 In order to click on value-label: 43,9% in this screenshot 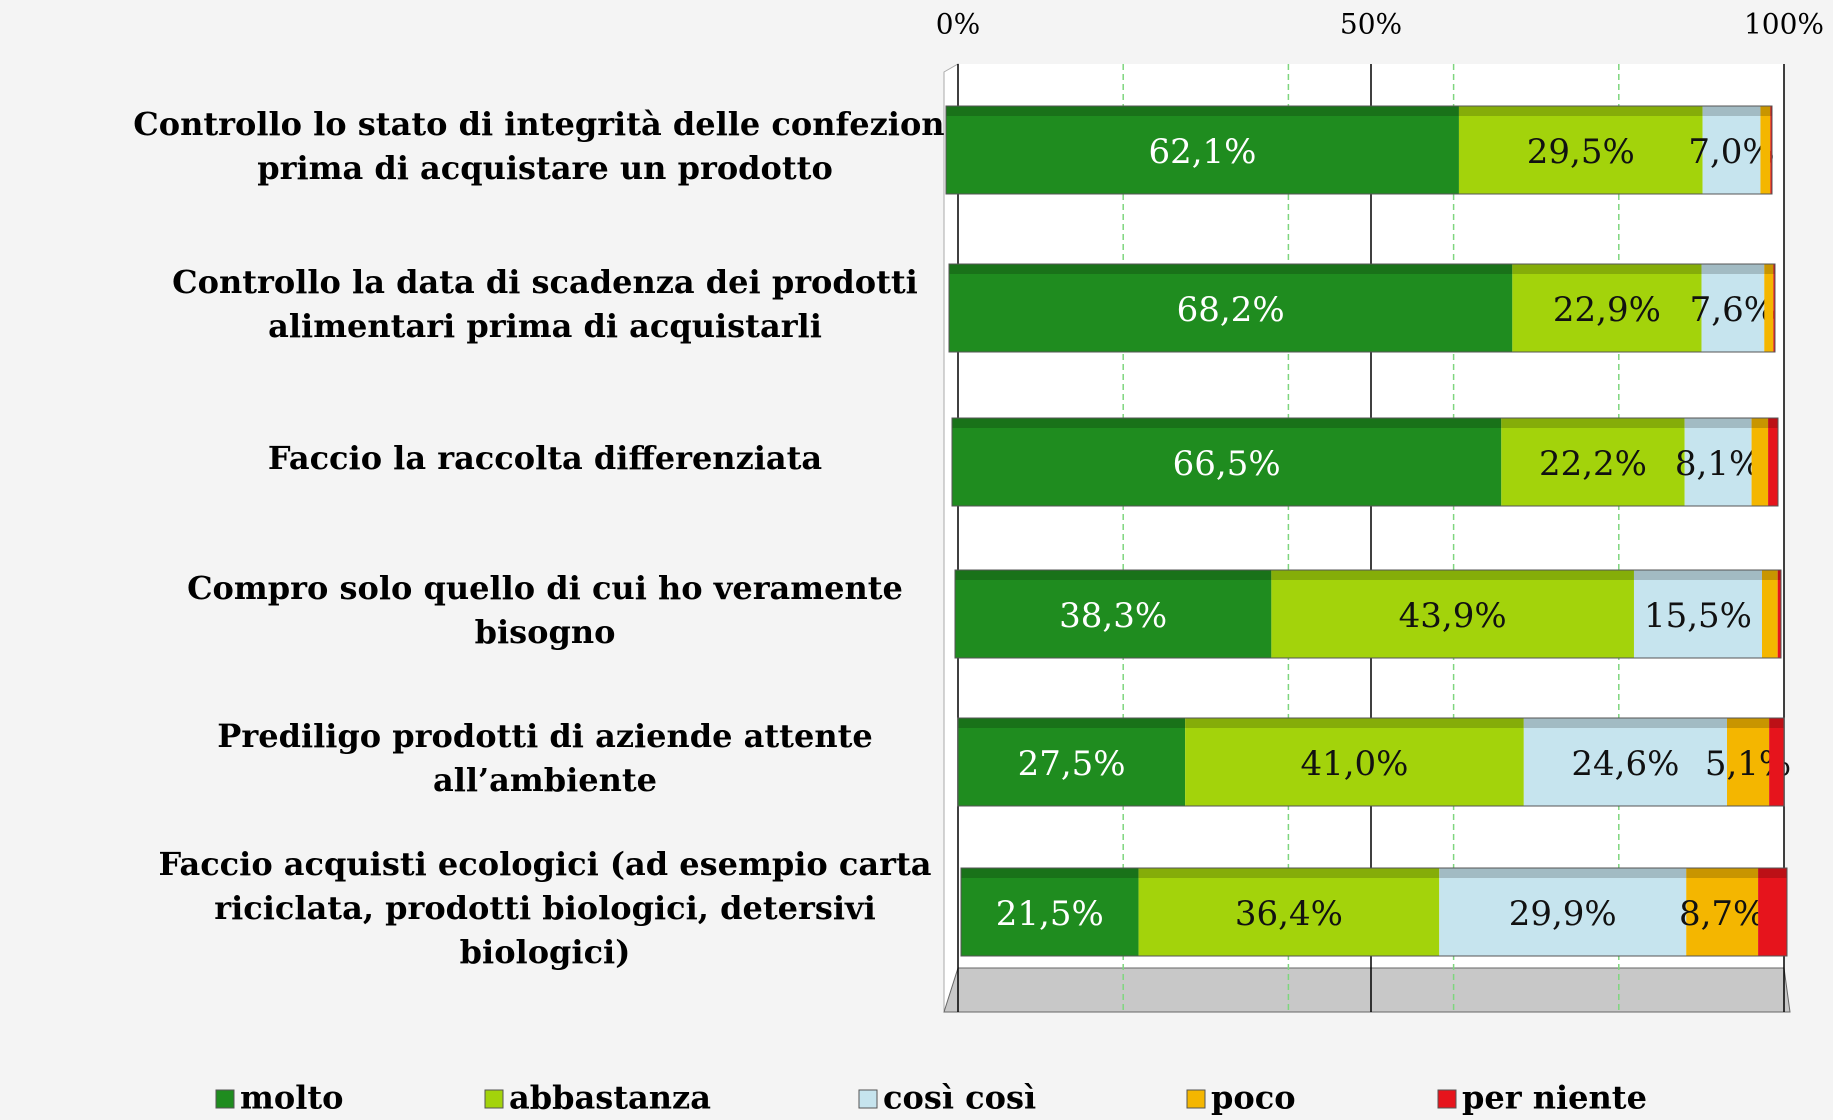, I will do `click(1453, 616)`.